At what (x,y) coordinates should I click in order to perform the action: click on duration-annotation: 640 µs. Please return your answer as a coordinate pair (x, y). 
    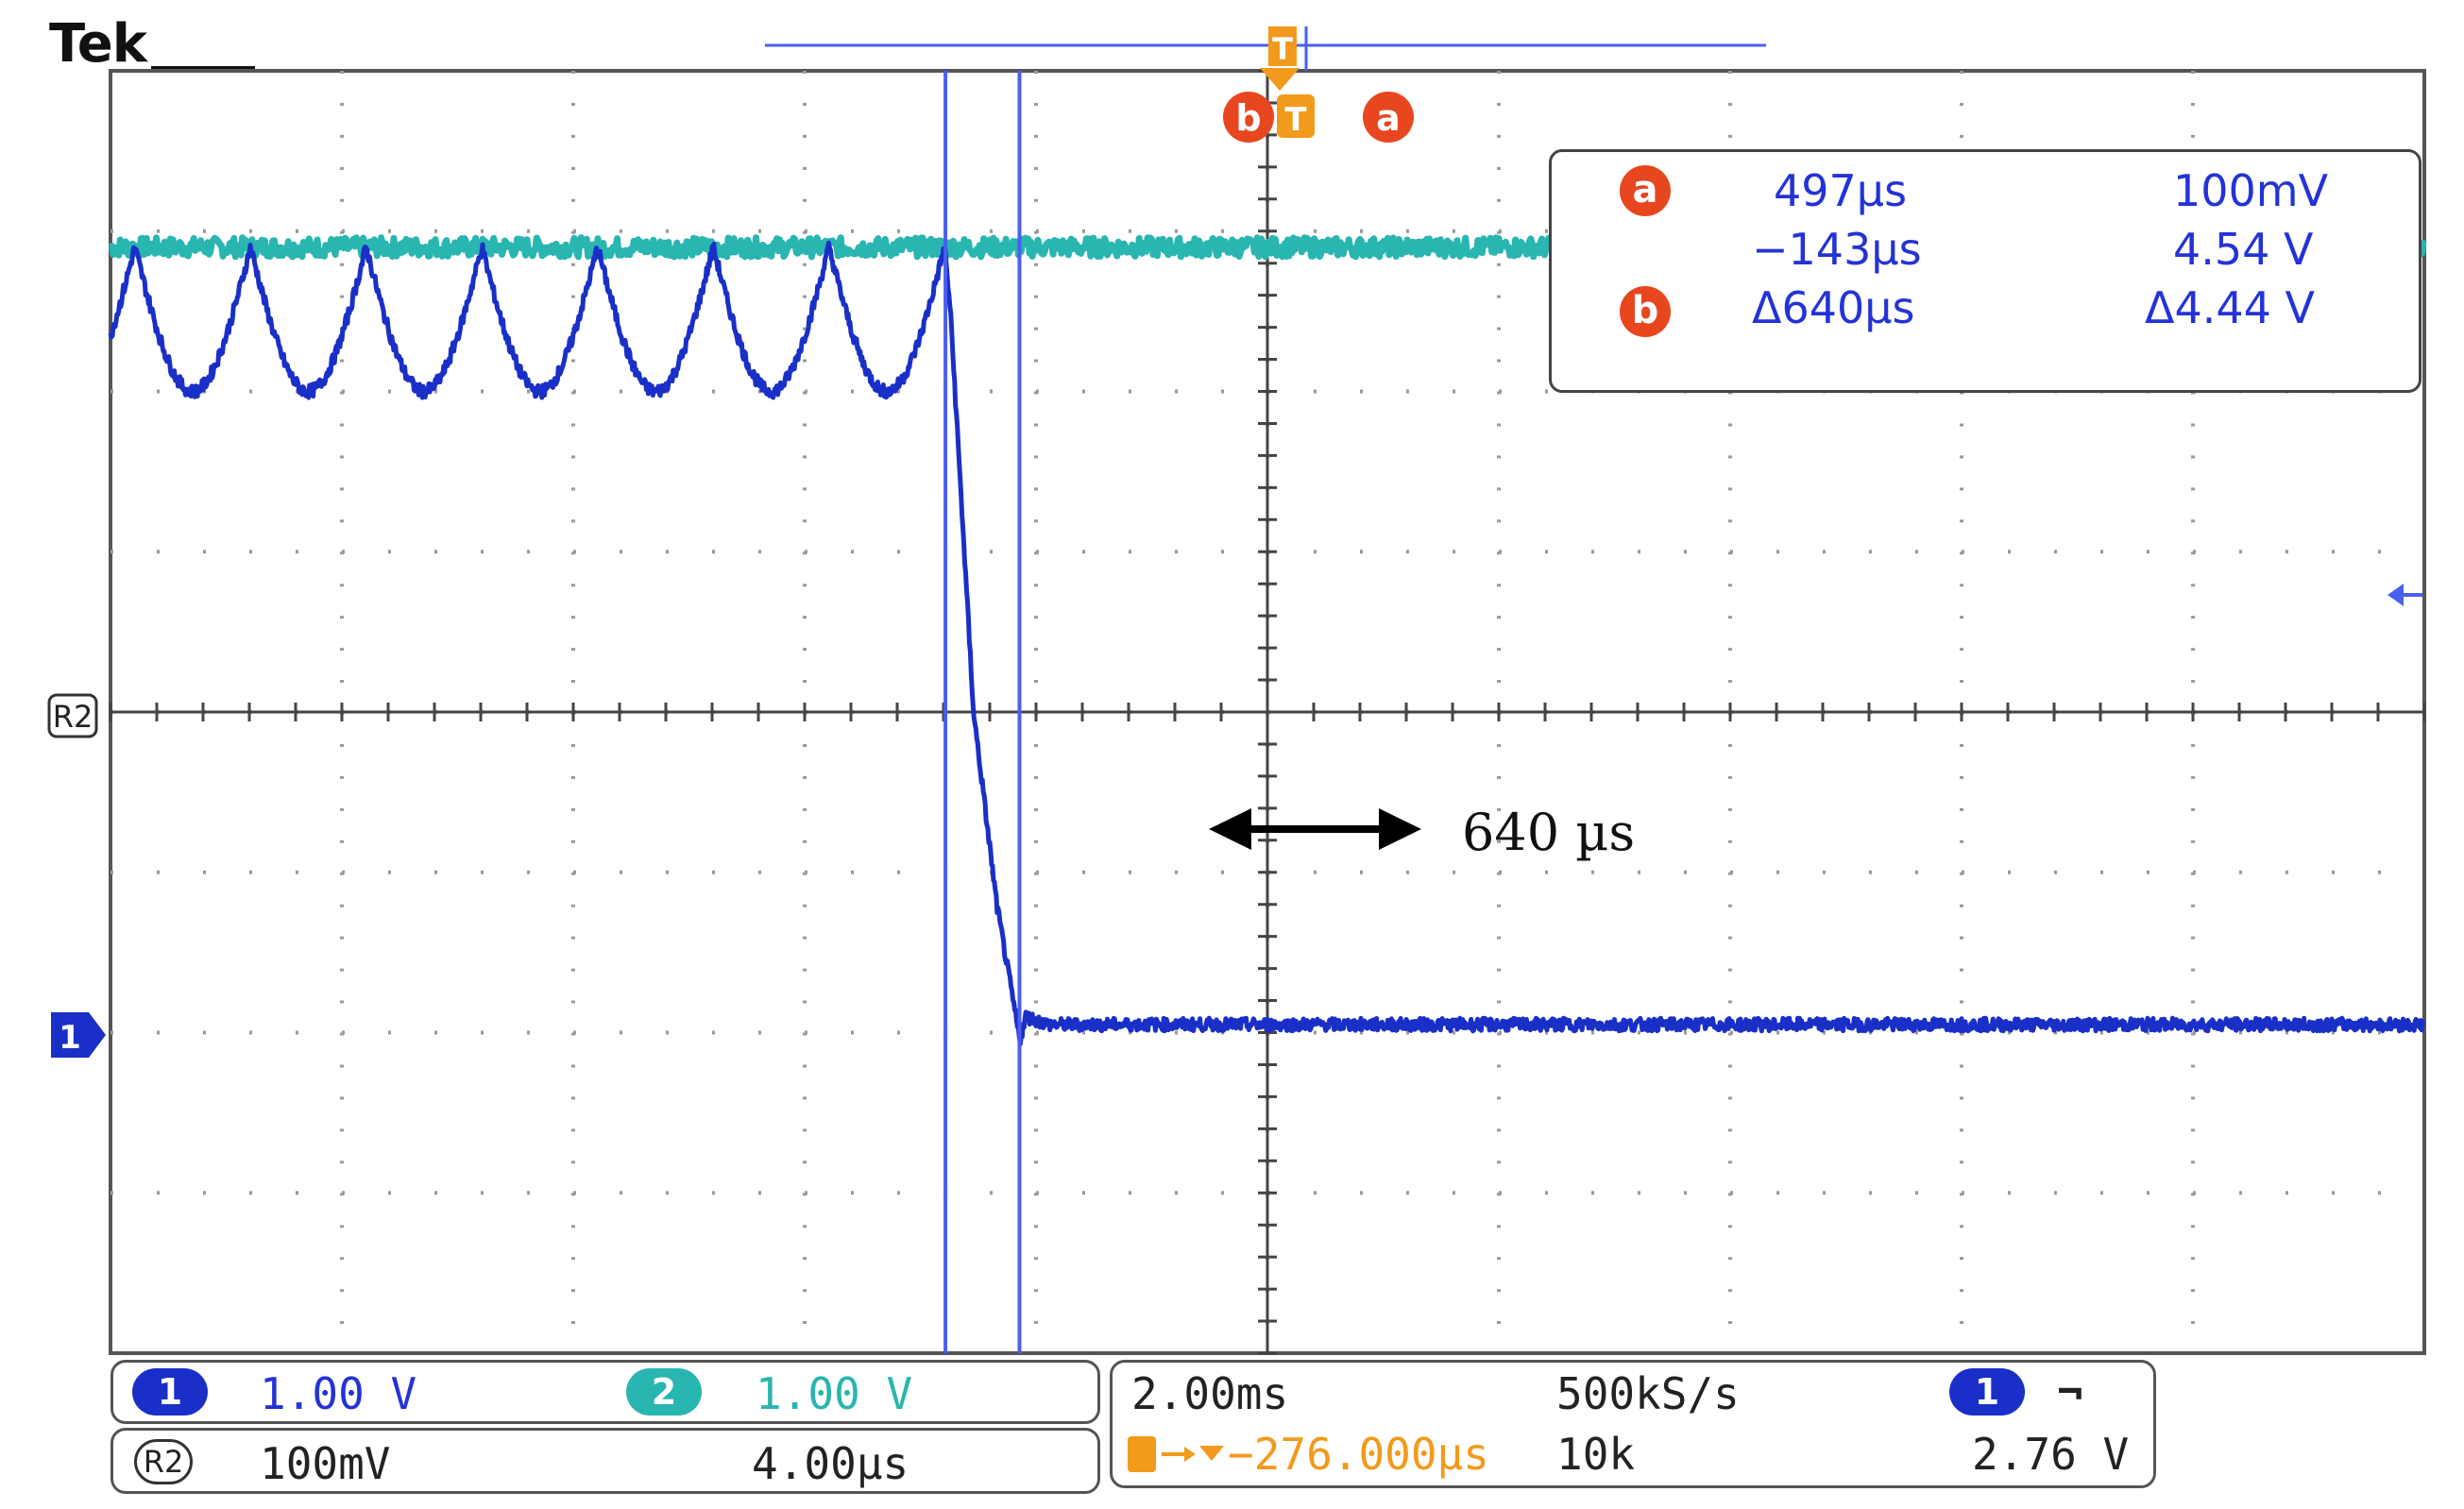
    Looking at the image, I should click on (1548, 832).